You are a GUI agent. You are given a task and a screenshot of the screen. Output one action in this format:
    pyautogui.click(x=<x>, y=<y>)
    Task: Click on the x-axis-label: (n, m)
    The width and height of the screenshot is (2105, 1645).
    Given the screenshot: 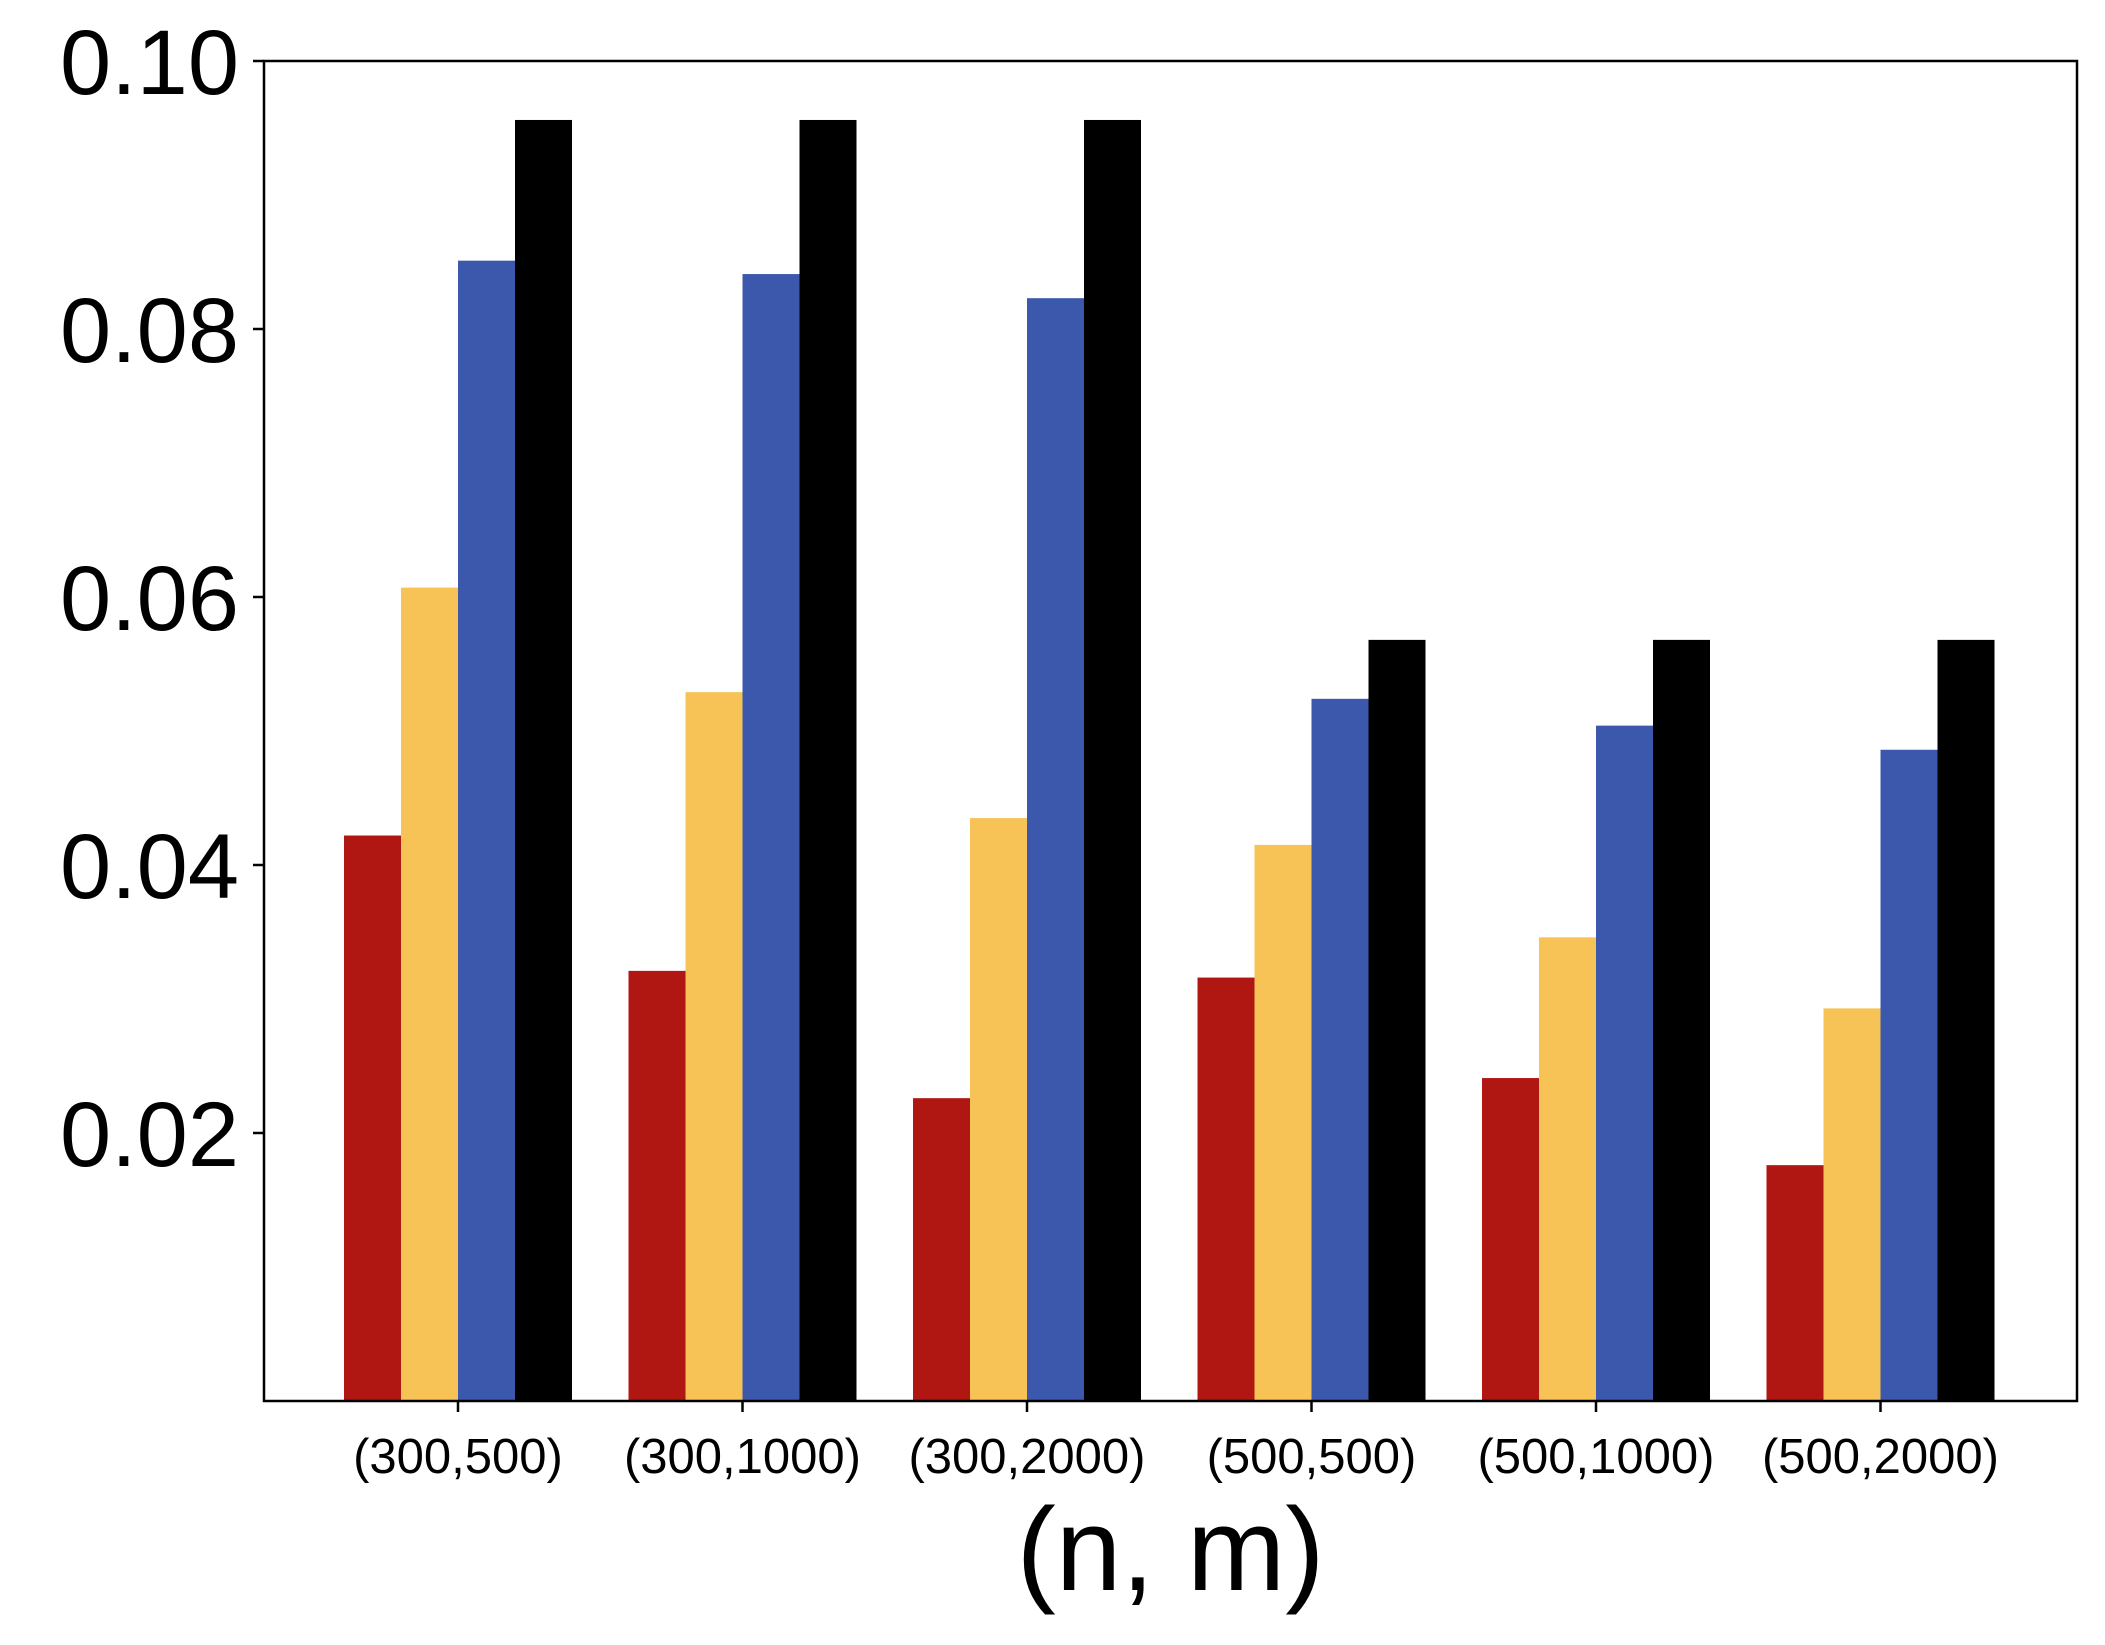 What is the action you would take?
    pyautogui.click(x=1170, y=1550)
    